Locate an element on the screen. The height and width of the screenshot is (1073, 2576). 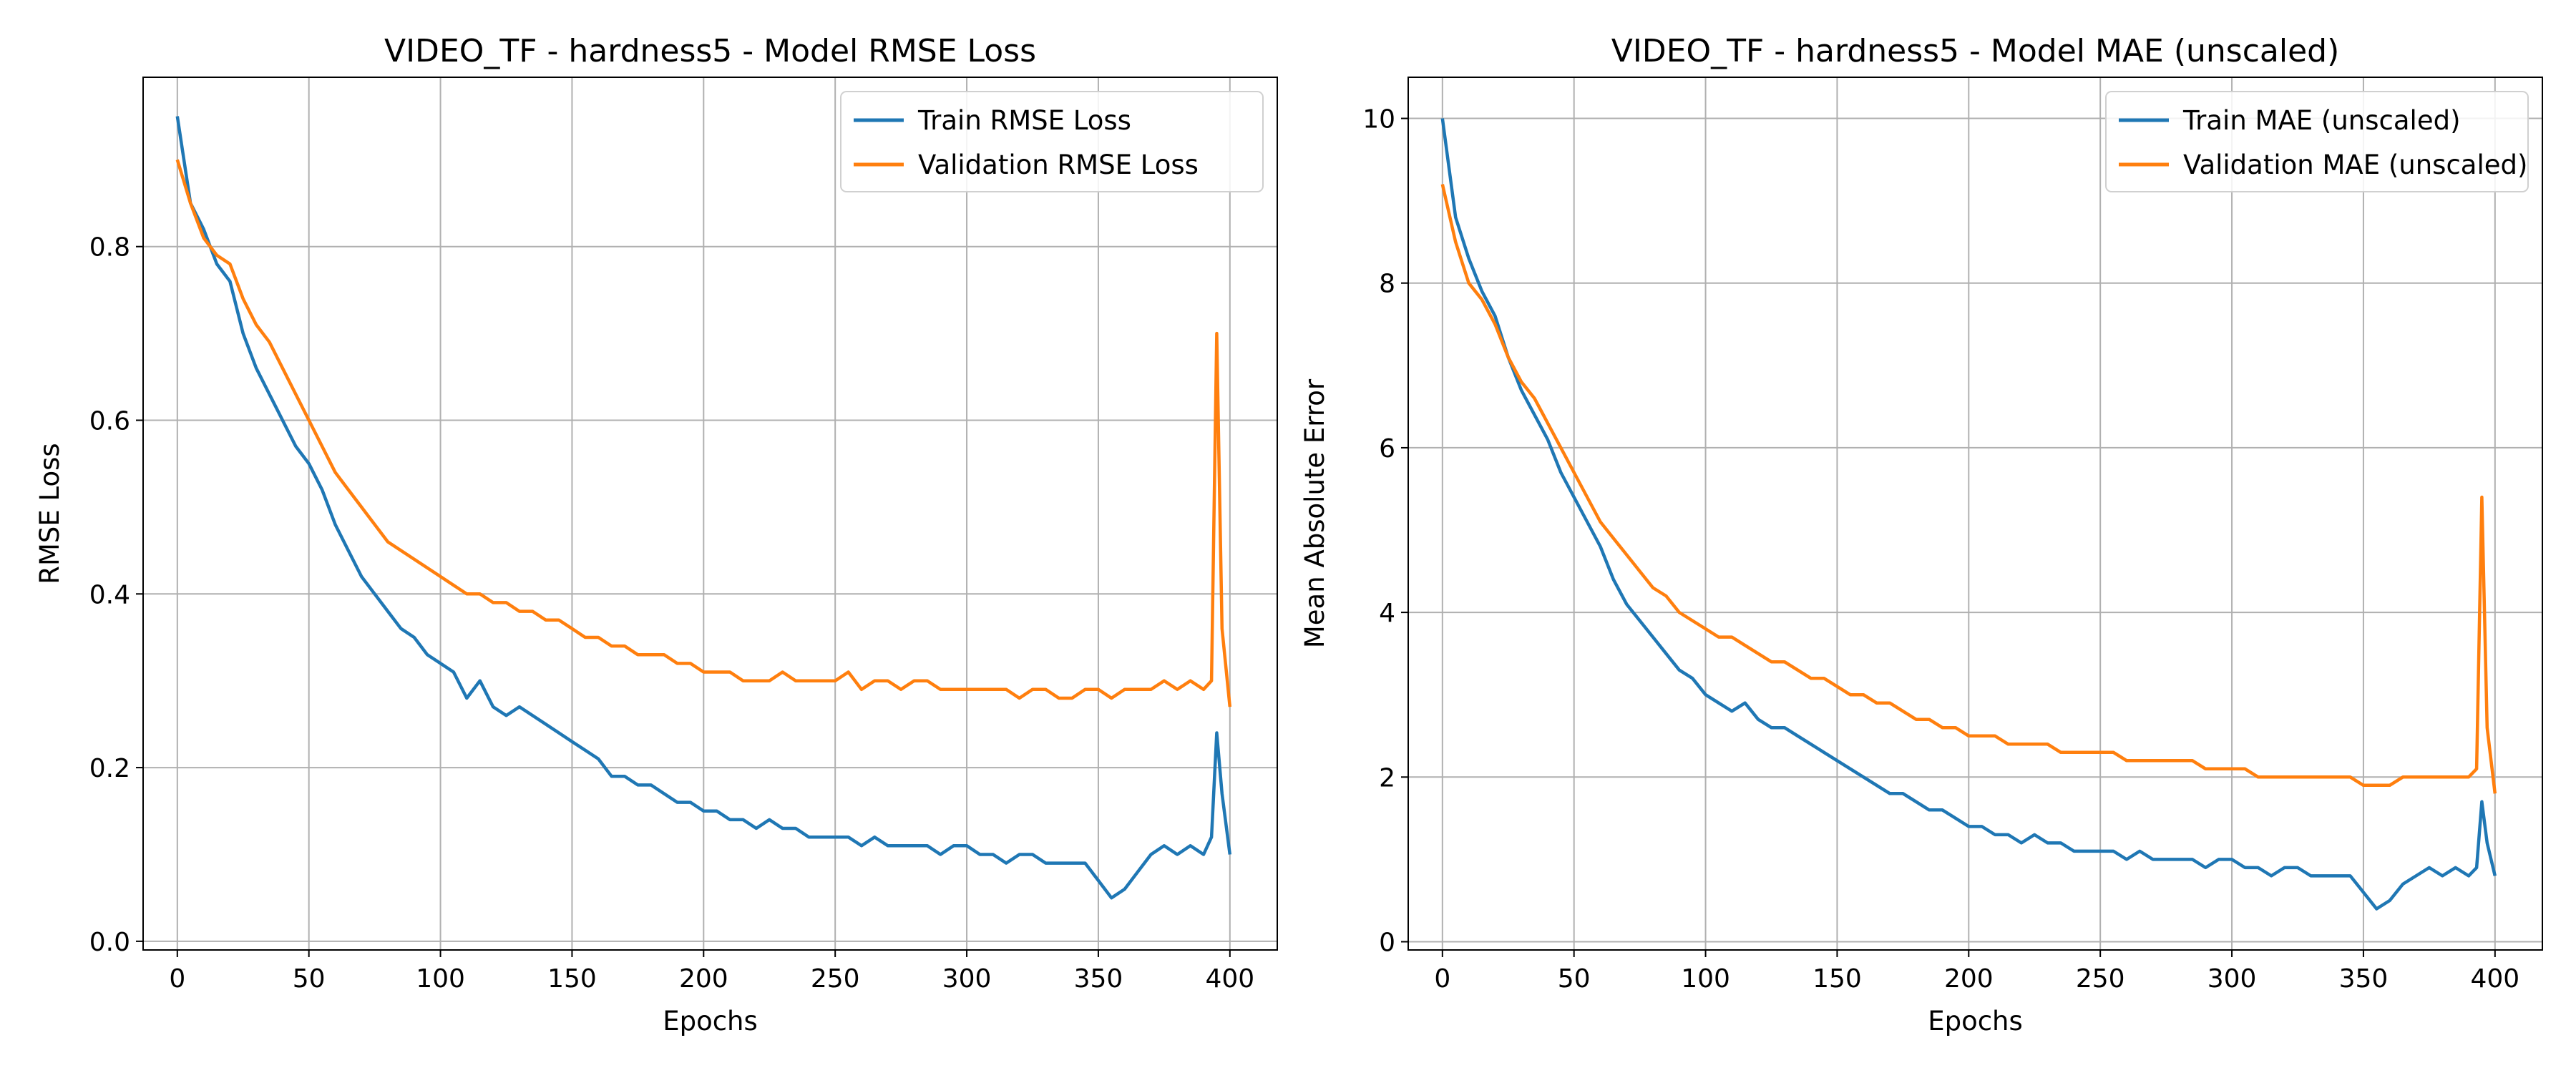
y-tick-label: 10 is located at coordinates (1378, 120).